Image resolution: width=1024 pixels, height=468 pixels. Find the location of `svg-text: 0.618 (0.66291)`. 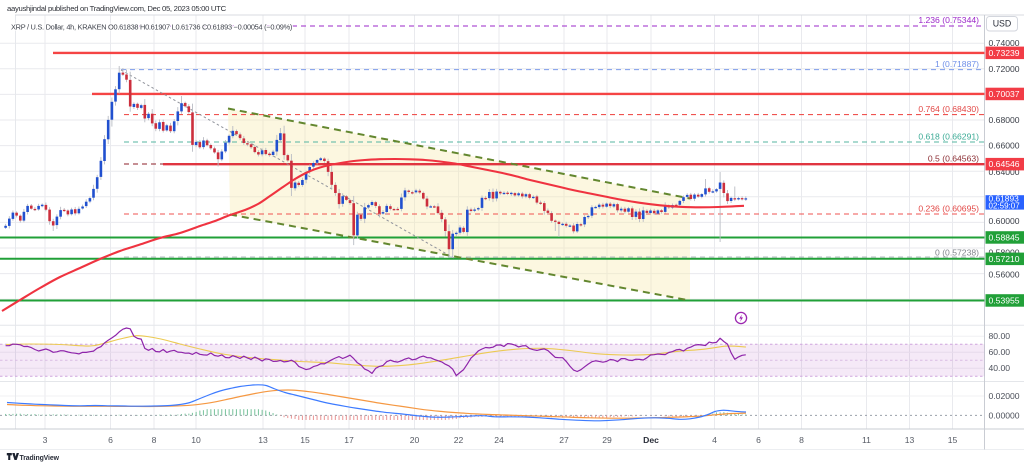

svg-text: 0.618 (0.66291) is located at coordinates (948, 137).